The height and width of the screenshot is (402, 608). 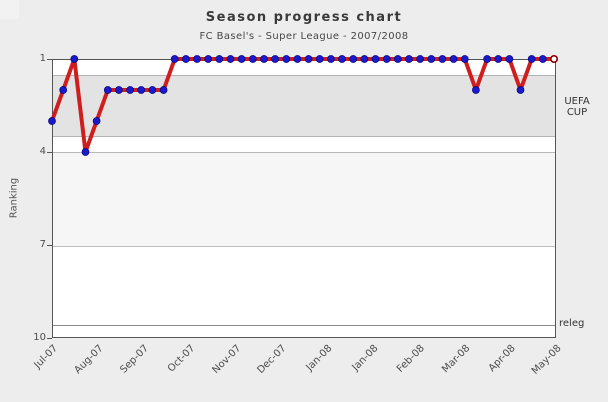 What do you see at coordinates (14, 198) in the screenshot?
I see `y-axis-label: Ranking` at bounding box center [14, 198].